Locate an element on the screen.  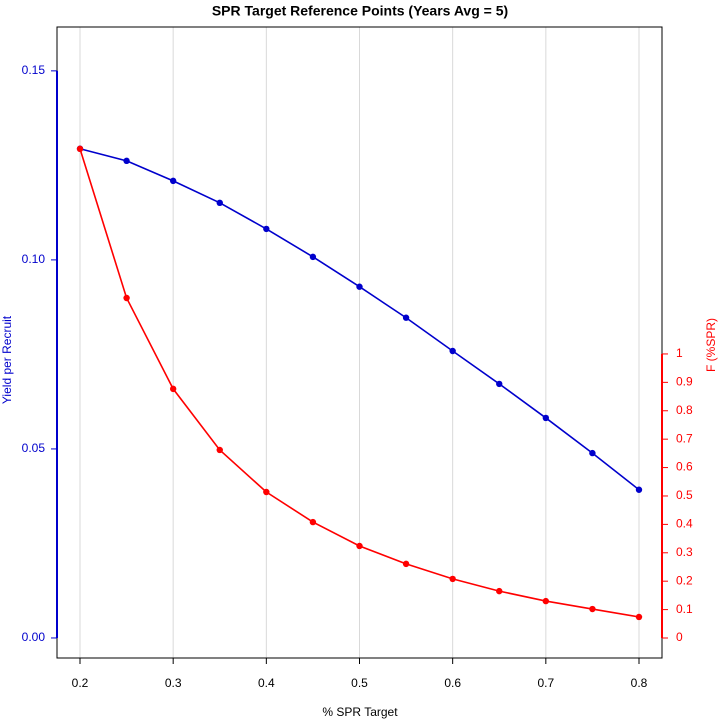
y2-tick-label: 0.9 is located at coordinates (684, 382).